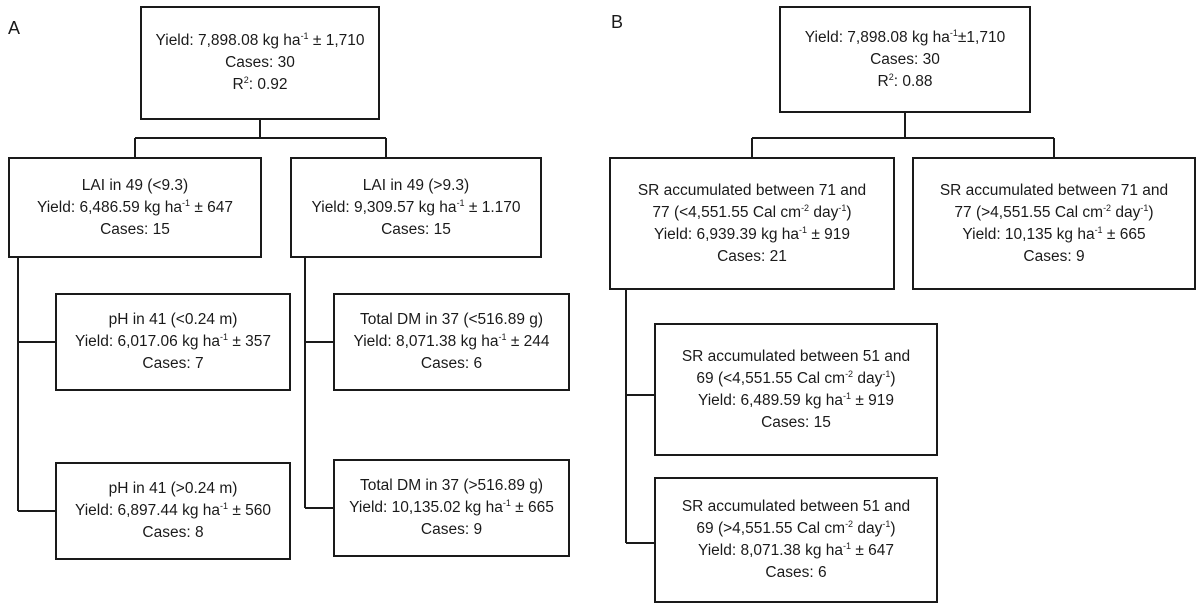 Image resolution: width=1198 pixels, height=604 pixels. What do you see at coordinates (173, 363) in the screenshot?
I see `node-line: Cases: 7` at bounding box center [173, 363].